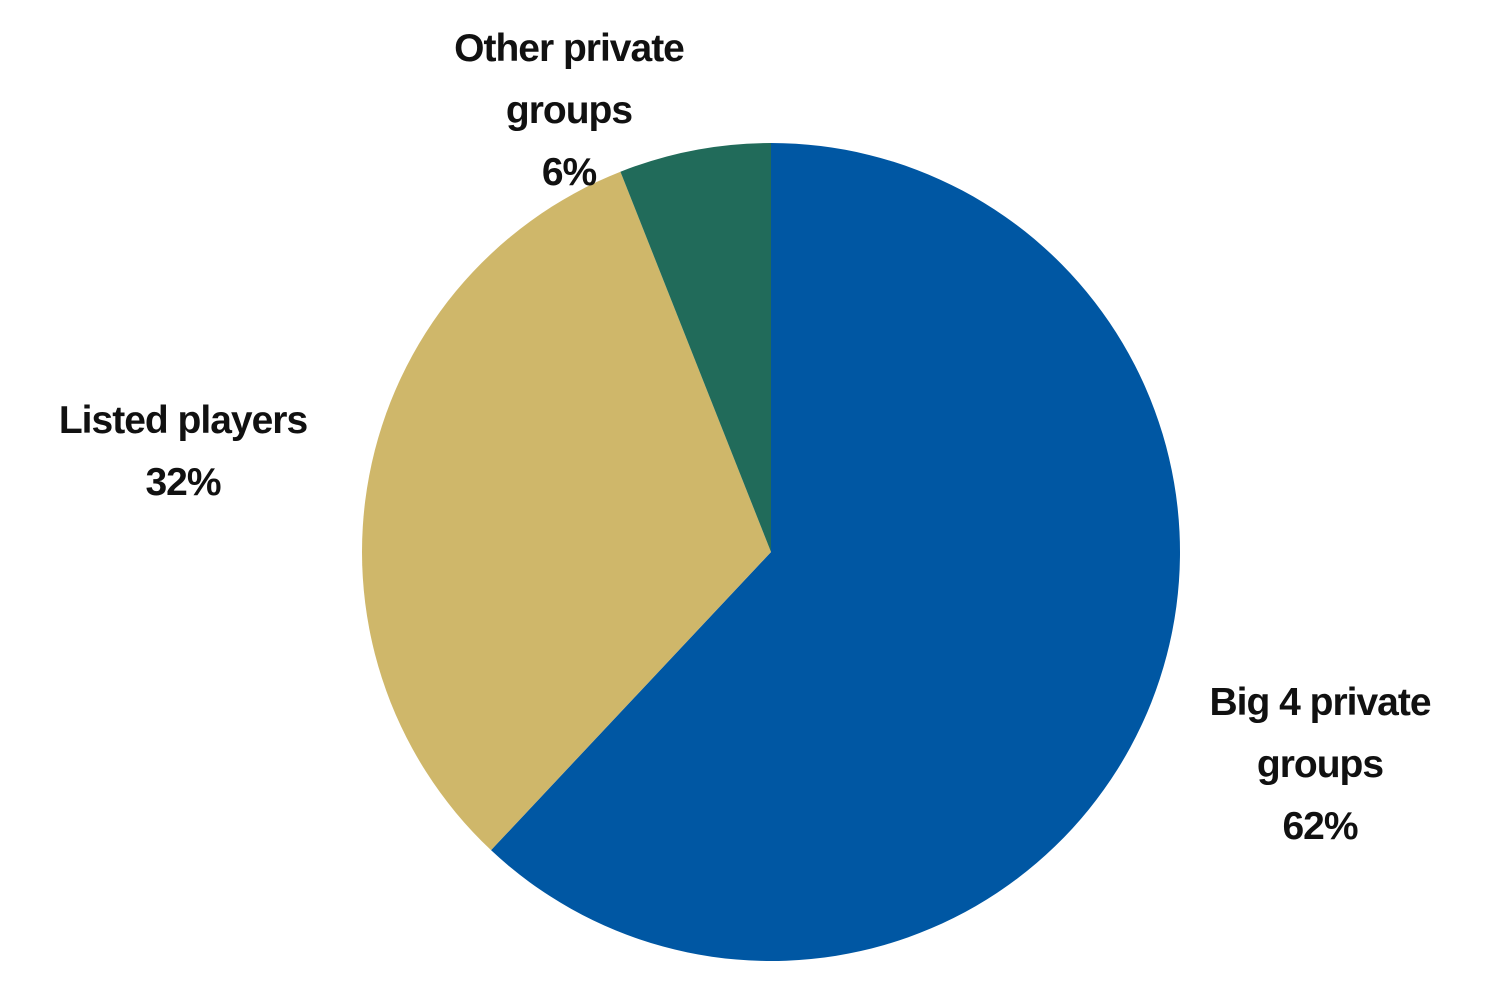 Image resolution: width=1500 pixels, height=1000 pixels. What do you see at coordinates (569, 172) in the screenshot?
I see `value-label: 6%` at bounding box center [569, 172].